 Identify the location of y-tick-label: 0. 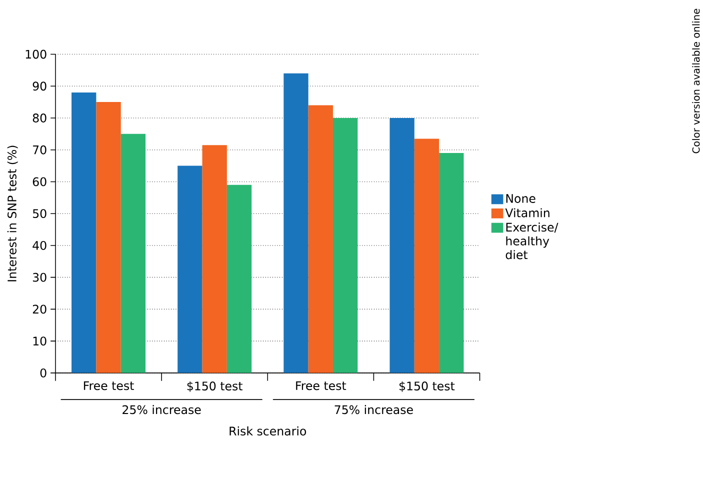
(43, 373).